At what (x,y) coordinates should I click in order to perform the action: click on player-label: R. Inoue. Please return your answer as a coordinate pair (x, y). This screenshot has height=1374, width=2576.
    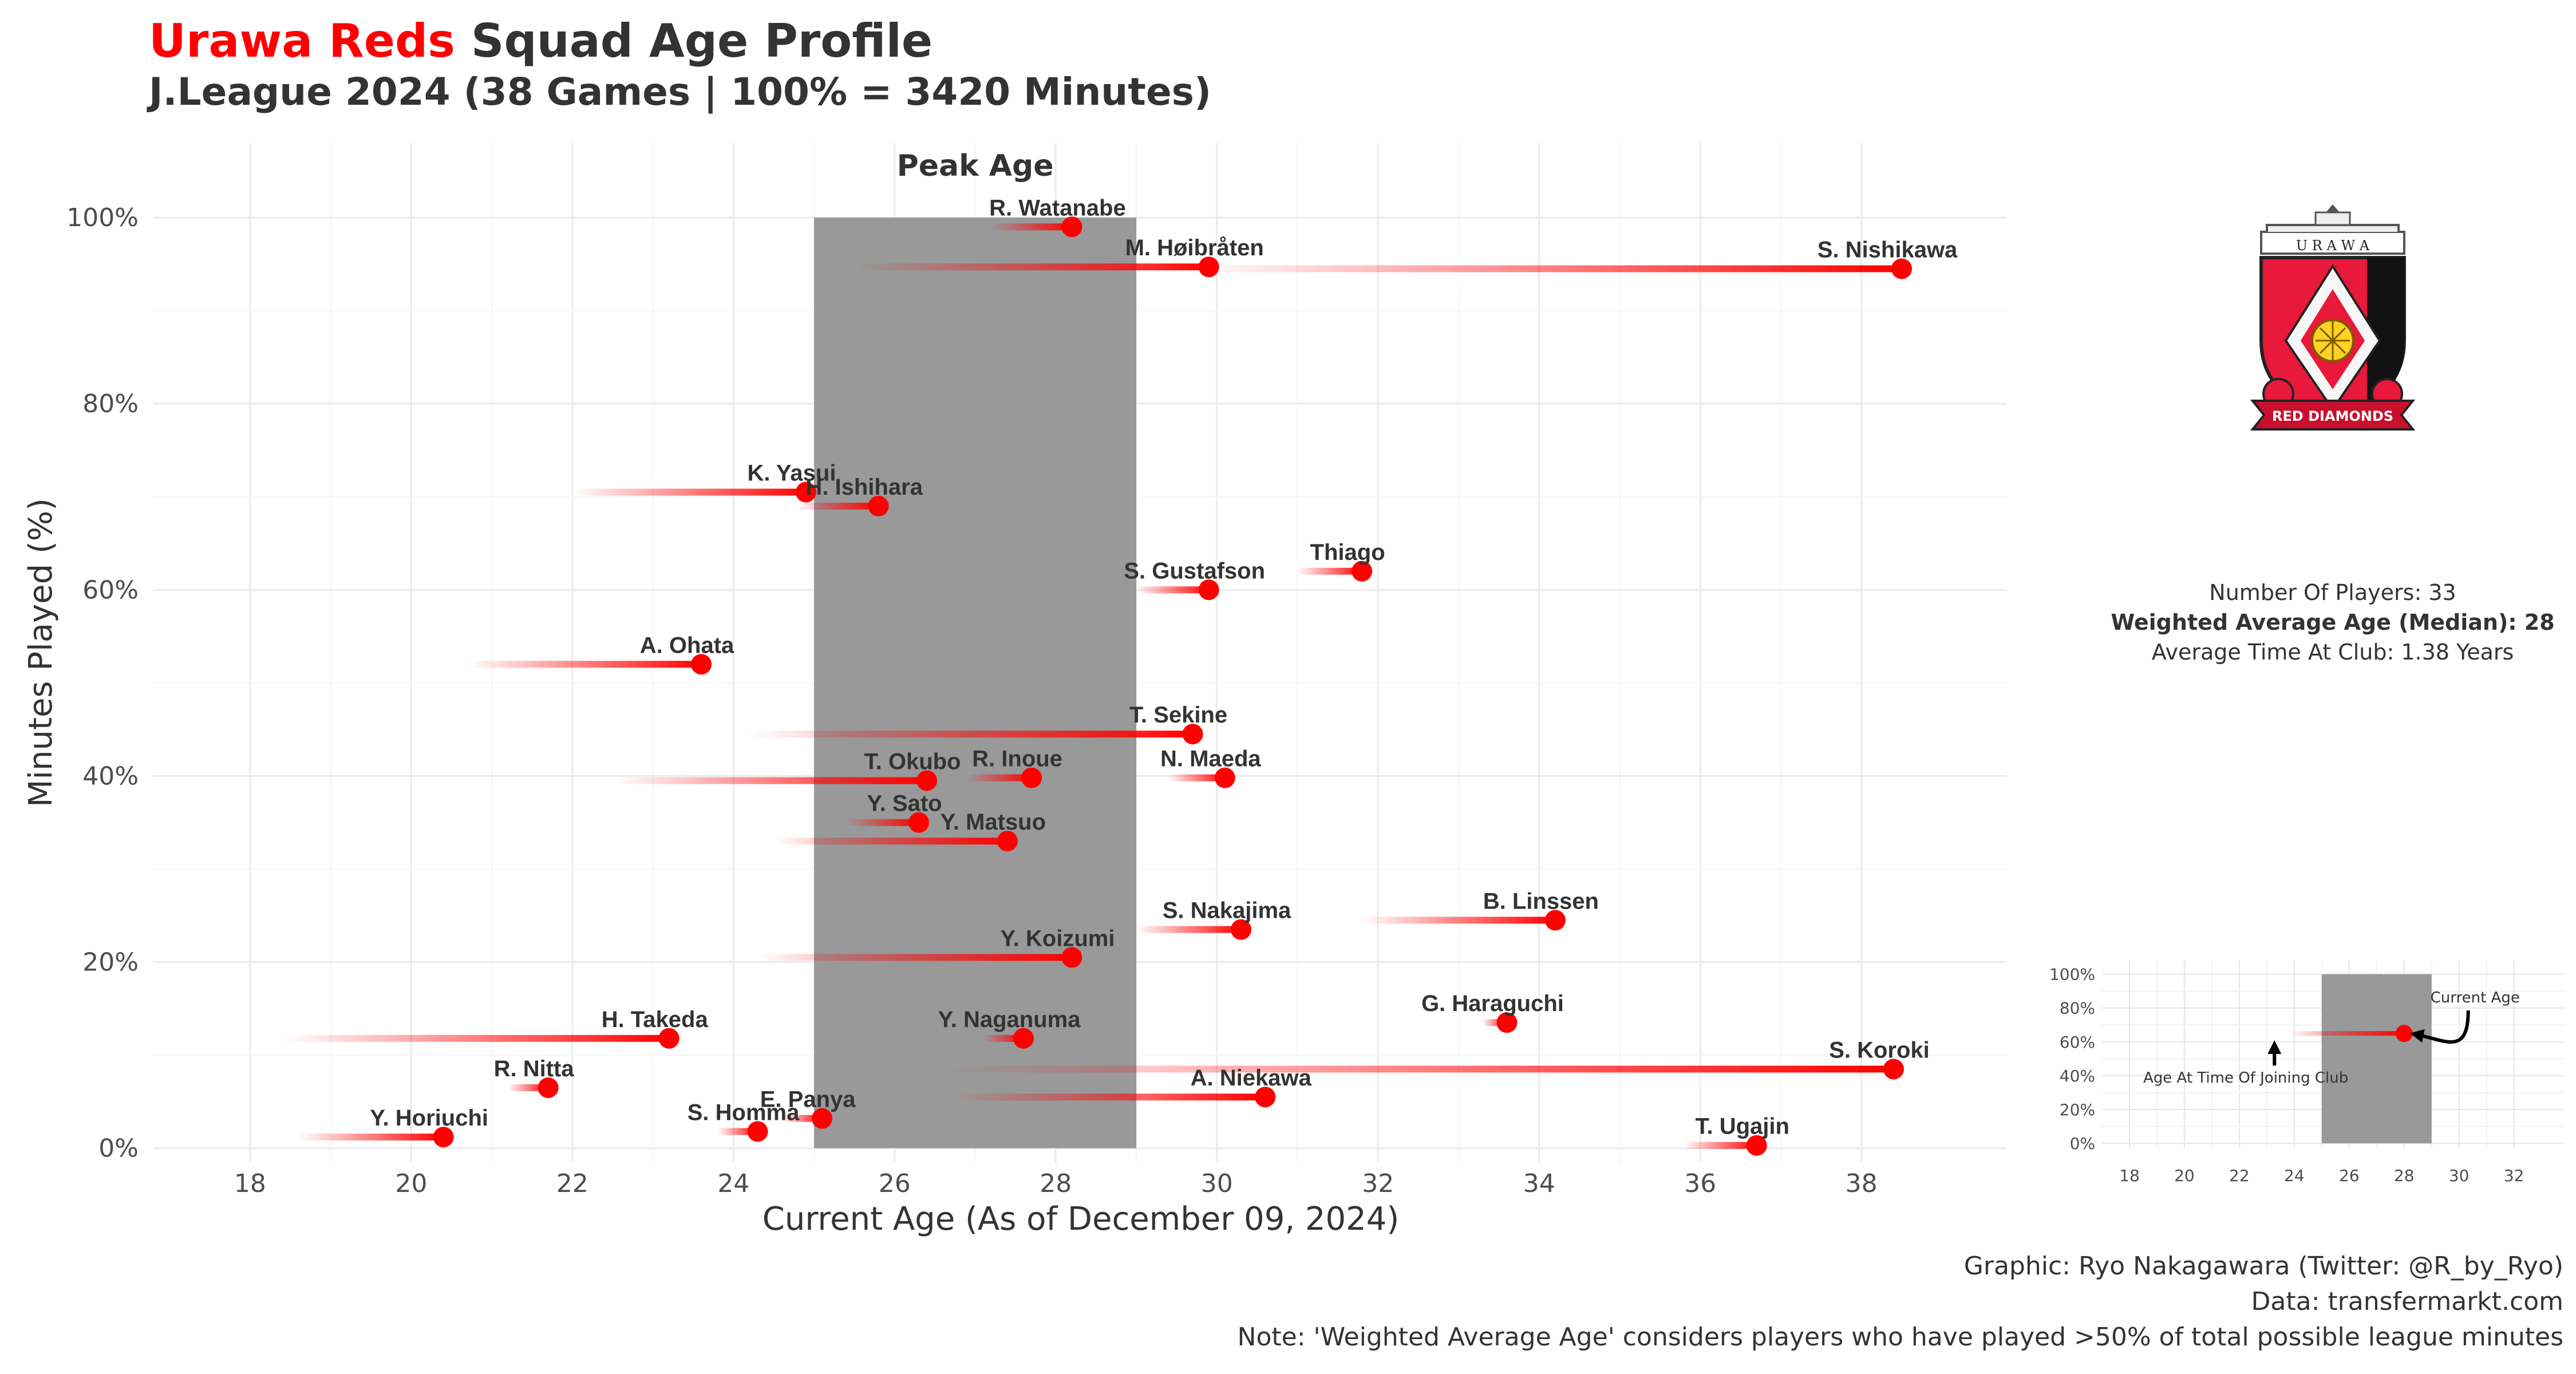
    Looking at the image, I should click on (1017, 759).